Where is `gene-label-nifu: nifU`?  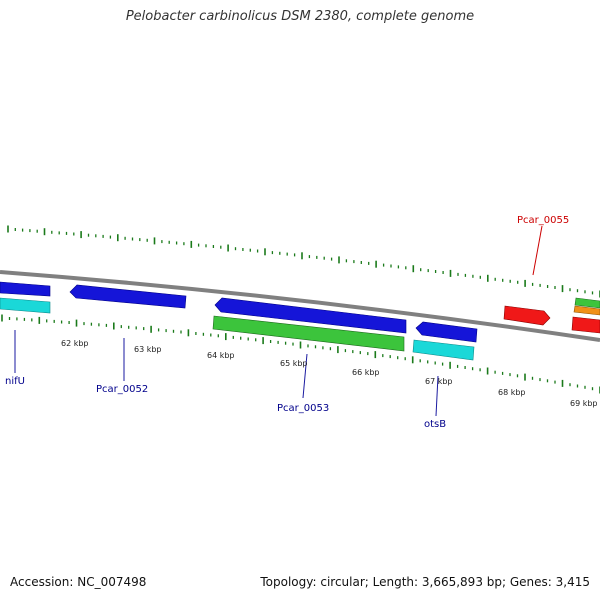 gene-label-nifu: nifU is located at coordinates (15, 381).